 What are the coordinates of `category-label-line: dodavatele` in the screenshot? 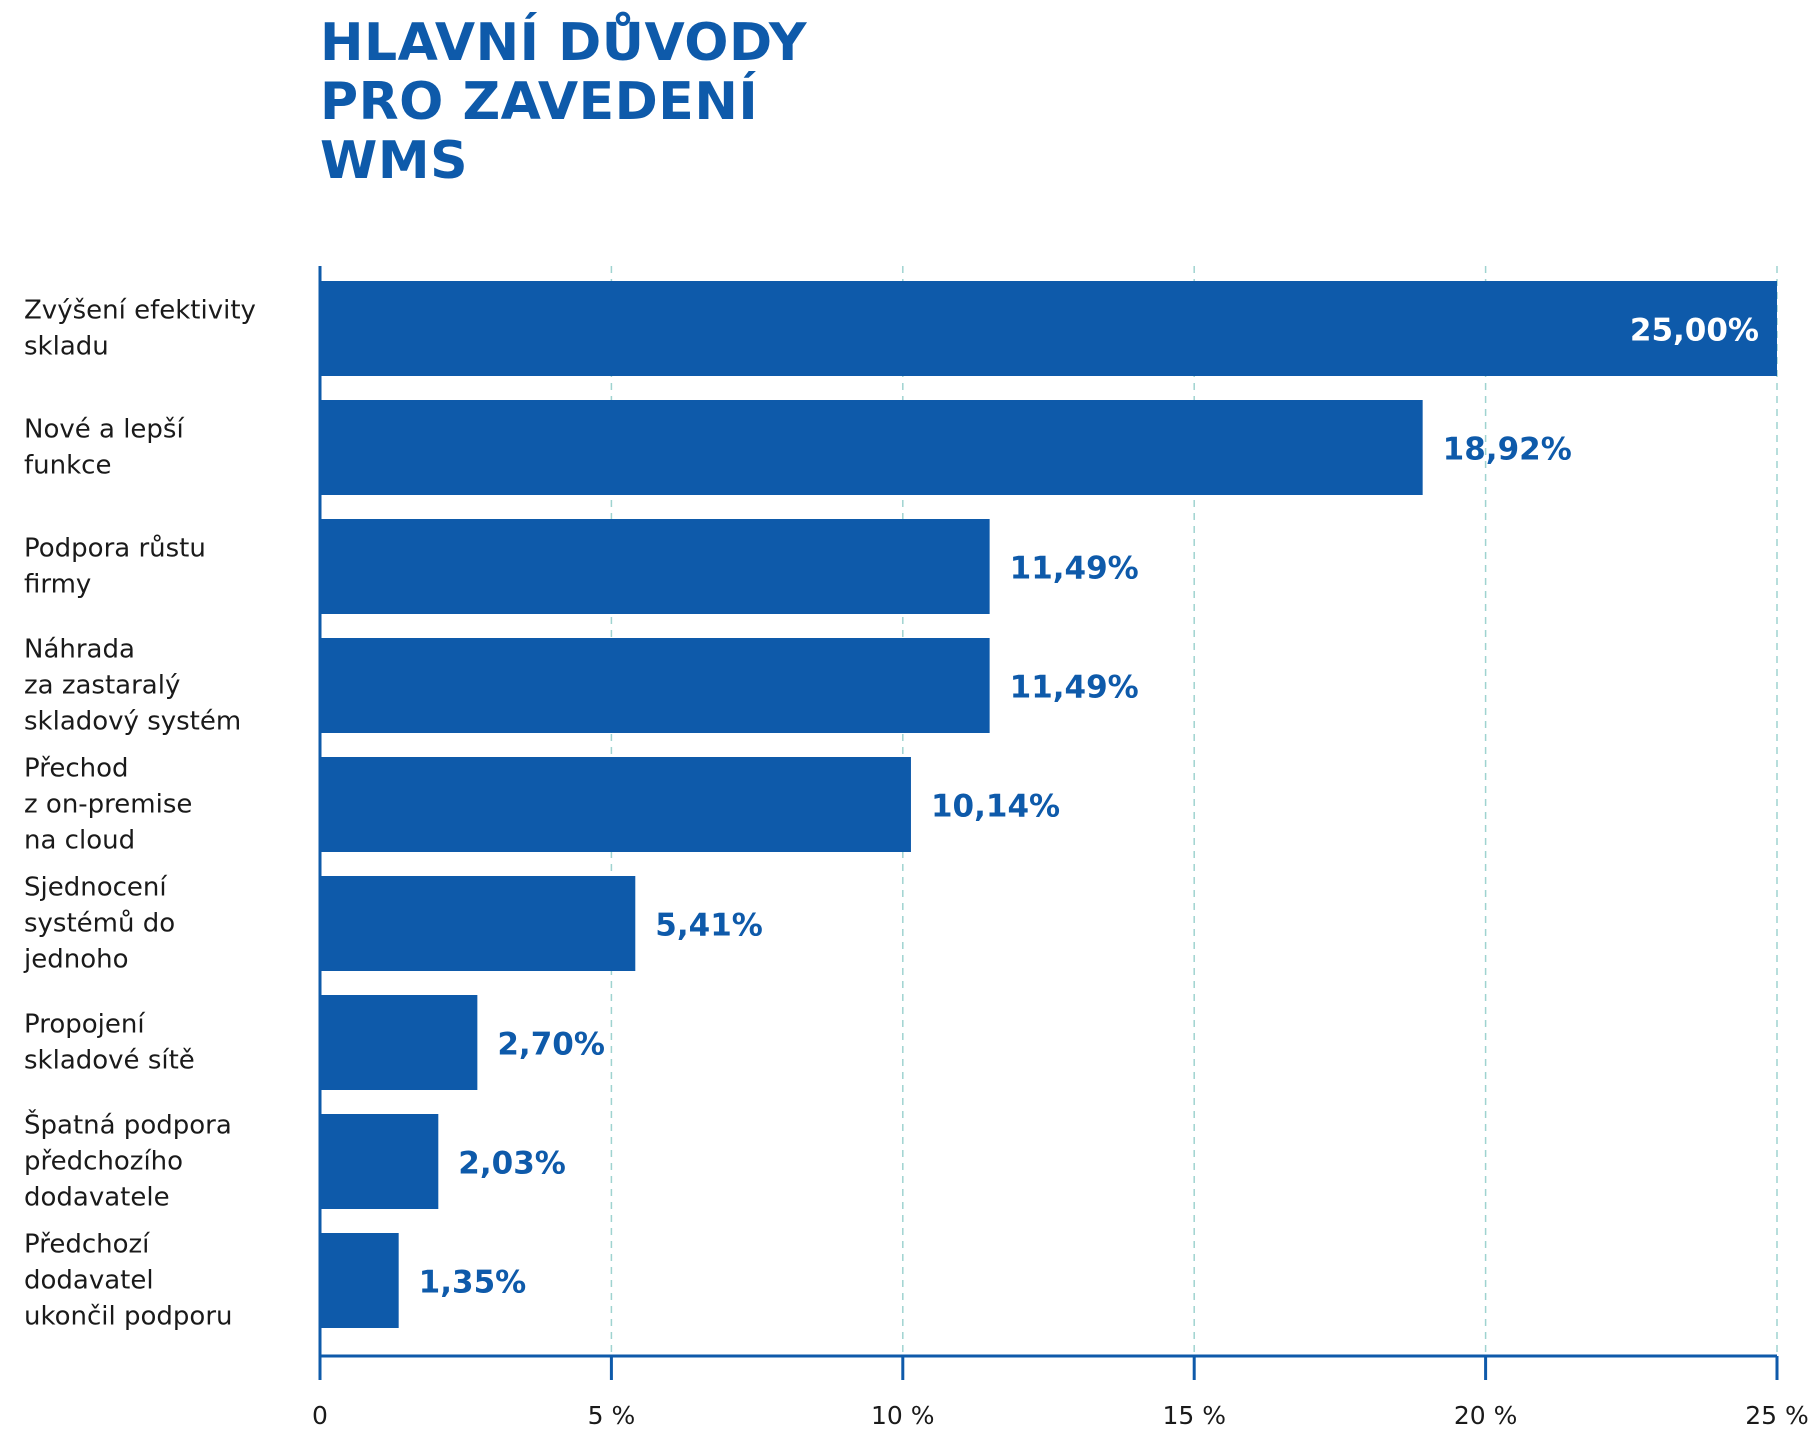 It's located at (97, 1198).